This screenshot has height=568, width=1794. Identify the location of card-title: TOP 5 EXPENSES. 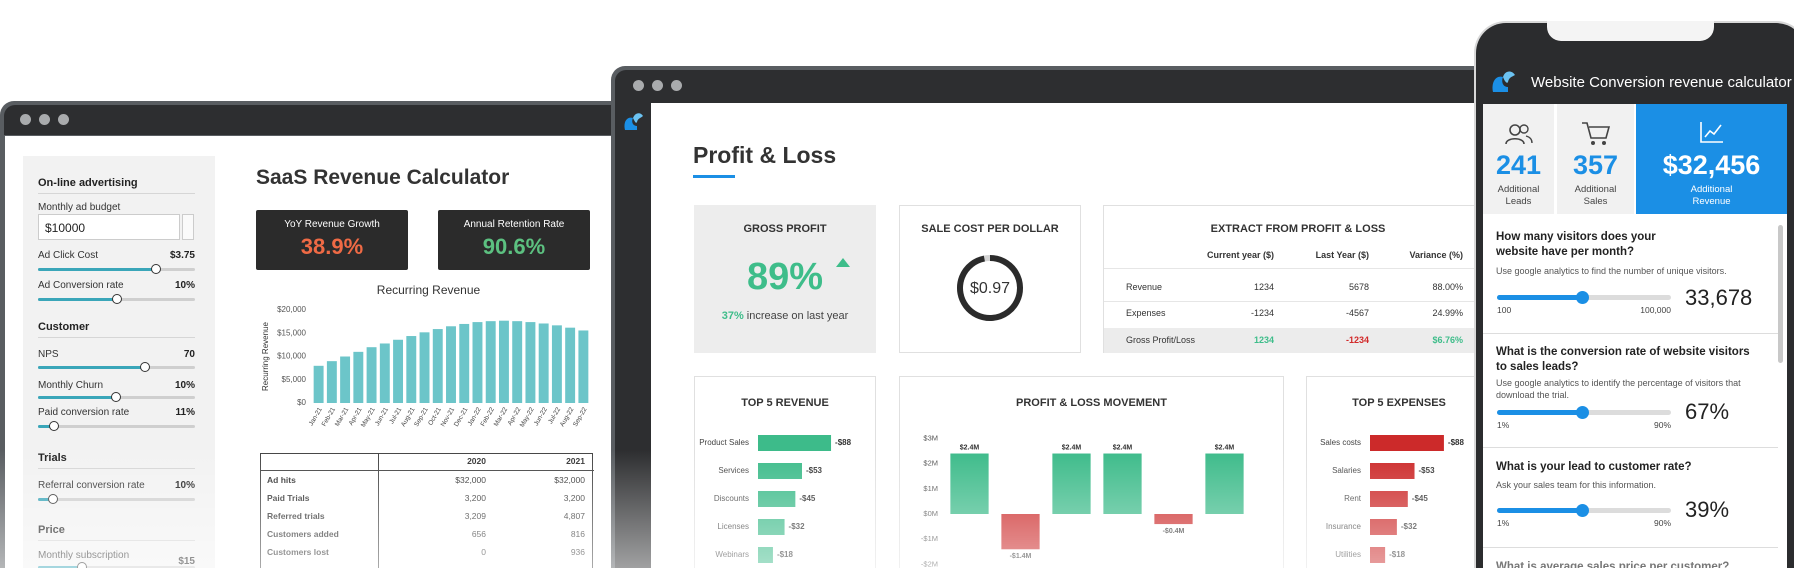
(1399, 403).